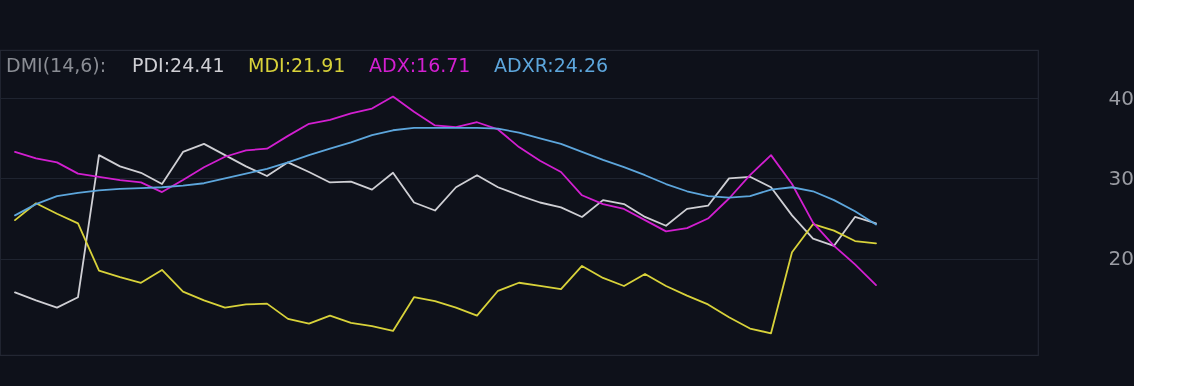  What do you see at coordinates (297, 64) in the screenshot?
I see `text: MDI:21.91` at bounding box center [297, 64].